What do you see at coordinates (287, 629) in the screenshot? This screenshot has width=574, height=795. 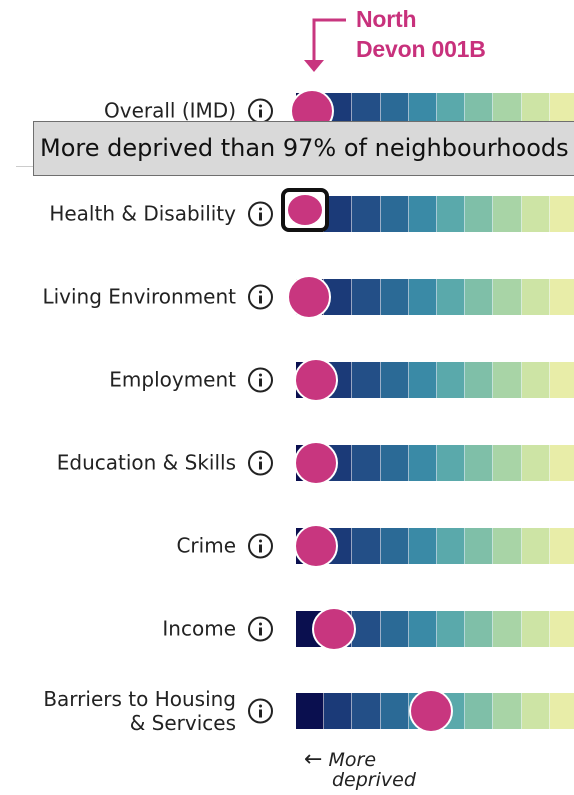 I see `domain-row-income: Income` at bounding box center [287, 629].